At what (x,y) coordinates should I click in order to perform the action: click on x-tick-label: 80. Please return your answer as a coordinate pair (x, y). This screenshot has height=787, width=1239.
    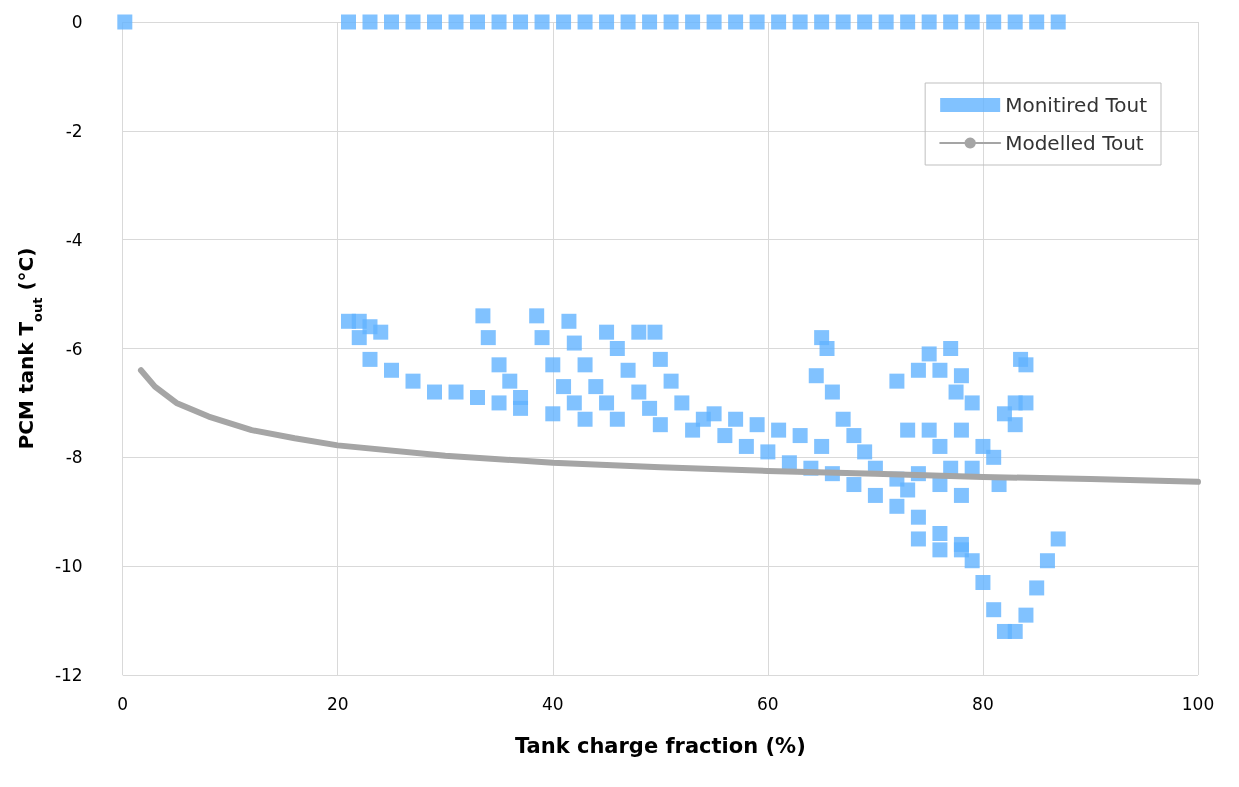
    Looking at the image, I should click on (983, 703).